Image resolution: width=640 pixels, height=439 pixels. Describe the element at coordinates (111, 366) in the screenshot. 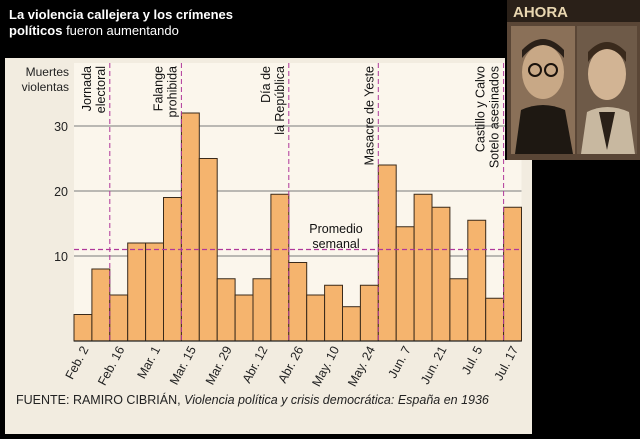

I see `x-tick-label: Feb. 16` at that location.